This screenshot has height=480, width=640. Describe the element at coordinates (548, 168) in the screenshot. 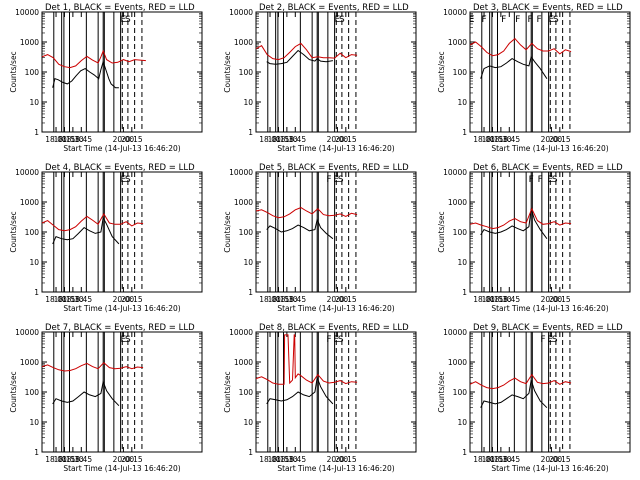

I see `chart-title: Det 6, BLACK = Events, RED = LLD` at that location.